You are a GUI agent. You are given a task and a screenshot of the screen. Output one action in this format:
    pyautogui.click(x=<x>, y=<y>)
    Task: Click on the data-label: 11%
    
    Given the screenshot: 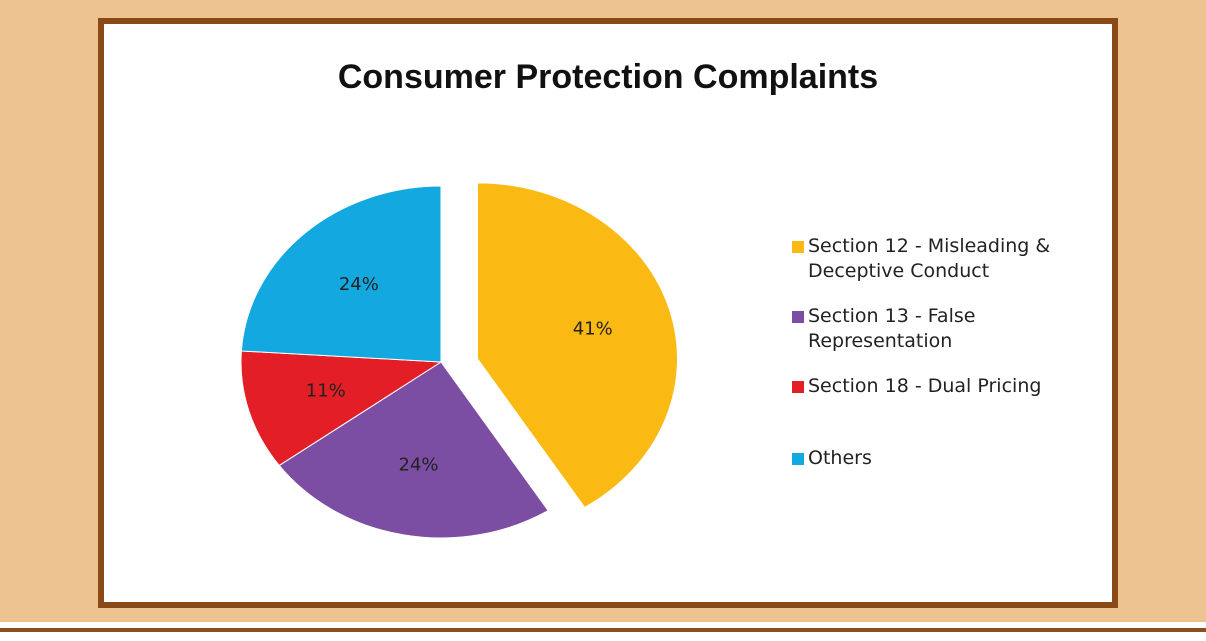 What is the action you would take?
    pyautogui.click(x=326, y=390)
    